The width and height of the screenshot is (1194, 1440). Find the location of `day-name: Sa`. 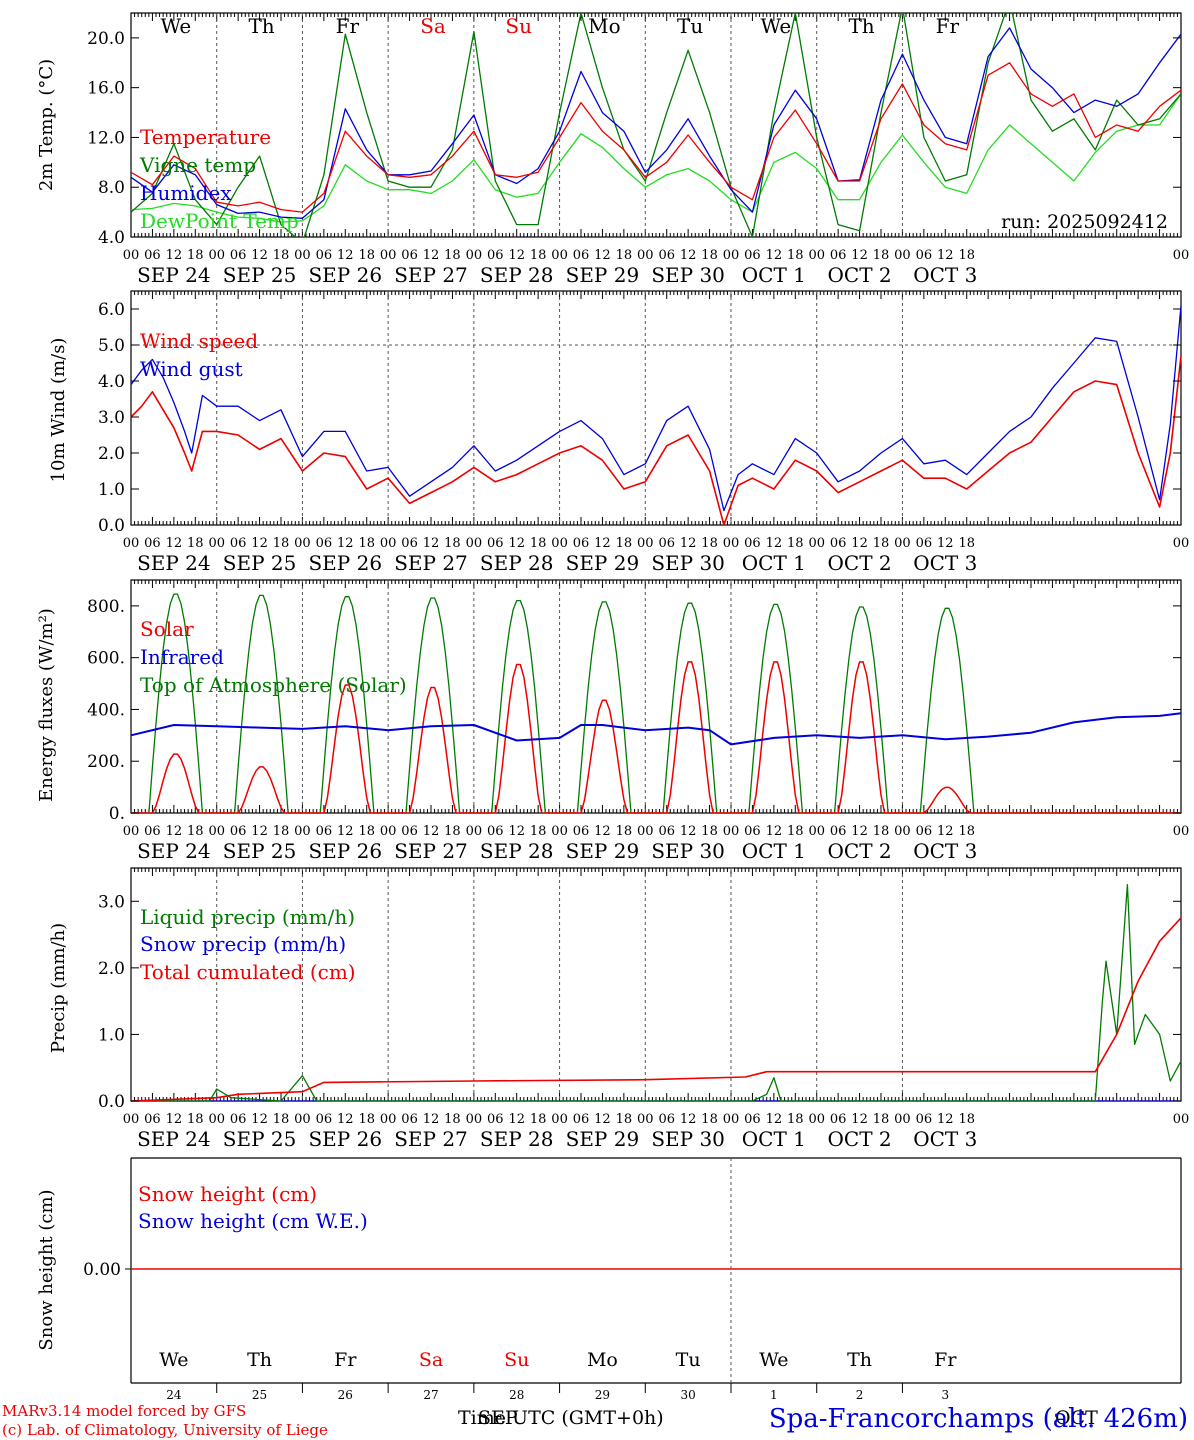

day-name: Sa is located at coordinates (431, 1360).